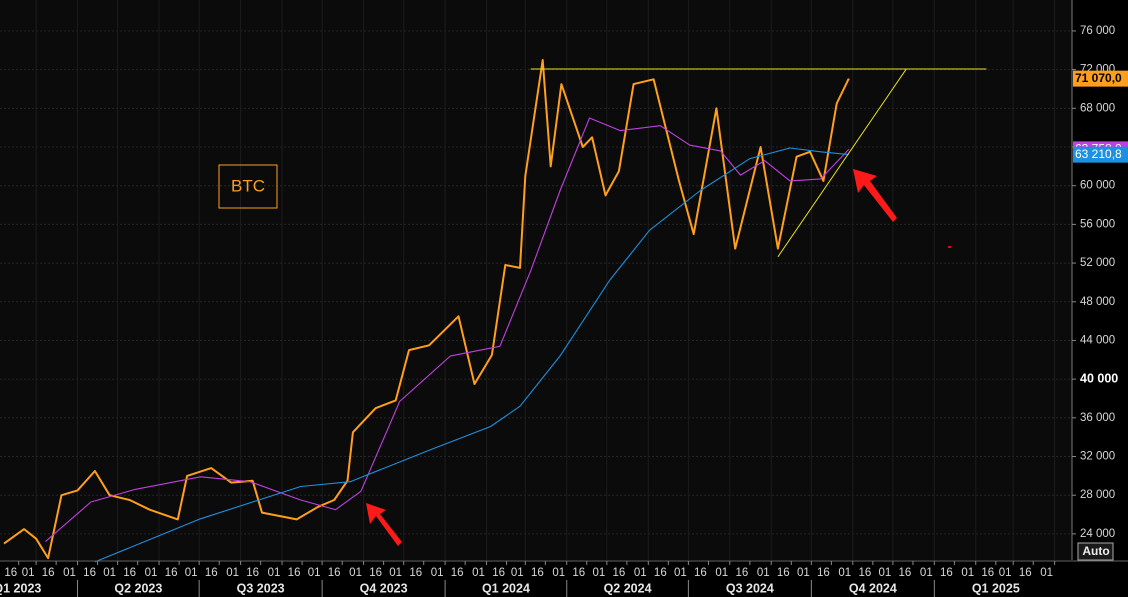 This screenshot has height=597, width=1128. Describe the element at coordinates (1099, 378) in the screenshot. I see `y-tick-label: 40 000` at that location.